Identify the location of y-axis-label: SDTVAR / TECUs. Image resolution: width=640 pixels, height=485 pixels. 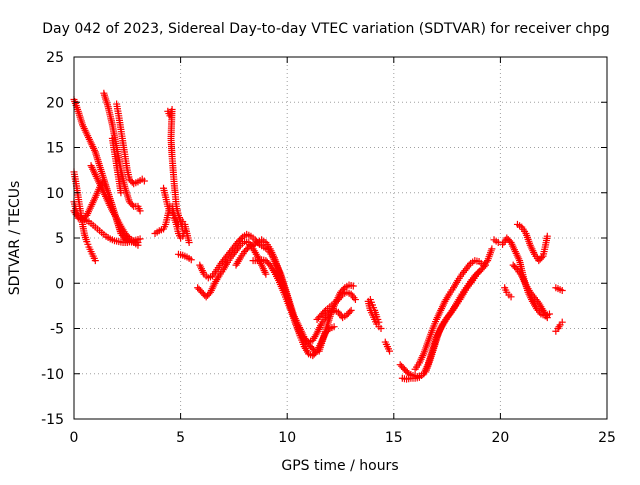
(15, 238).